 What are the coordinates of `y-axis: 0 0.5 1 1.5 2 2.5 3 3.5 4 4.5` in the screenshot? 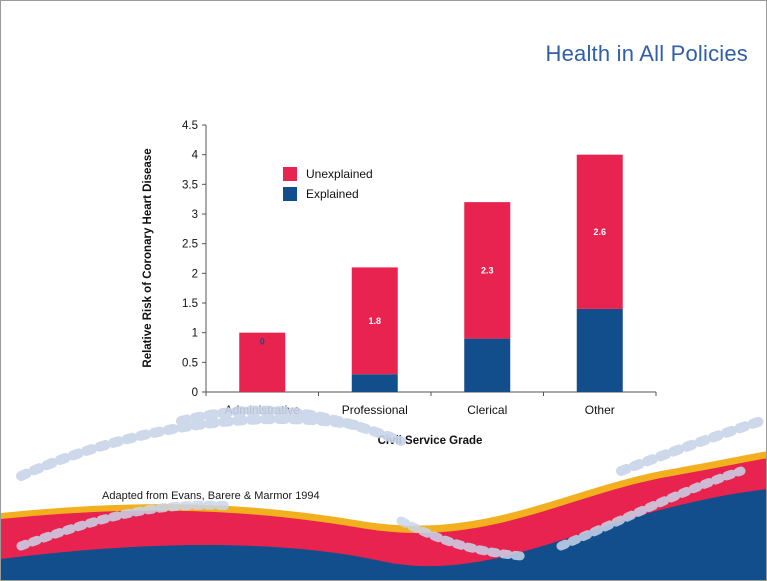 It's located at (194, 259).